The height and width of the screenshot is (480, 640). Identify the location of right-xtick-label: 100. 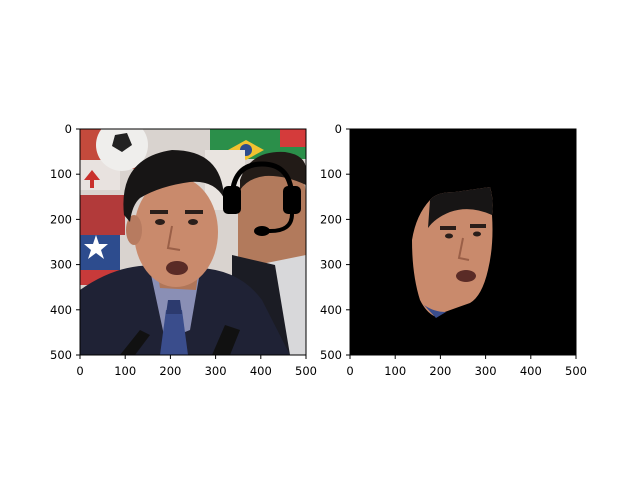
(395, 371).